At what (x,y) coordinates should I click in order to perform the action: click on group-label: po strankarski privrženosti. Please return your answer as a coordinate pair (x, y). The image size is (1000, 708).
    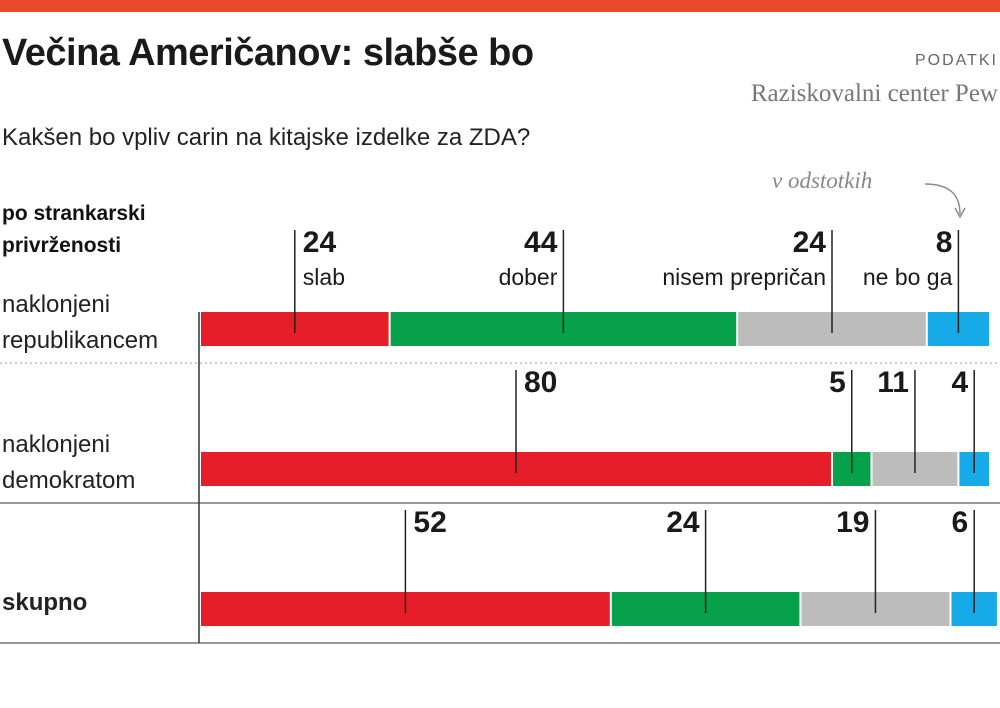
    Looking at the image, I should click on (74, 229).